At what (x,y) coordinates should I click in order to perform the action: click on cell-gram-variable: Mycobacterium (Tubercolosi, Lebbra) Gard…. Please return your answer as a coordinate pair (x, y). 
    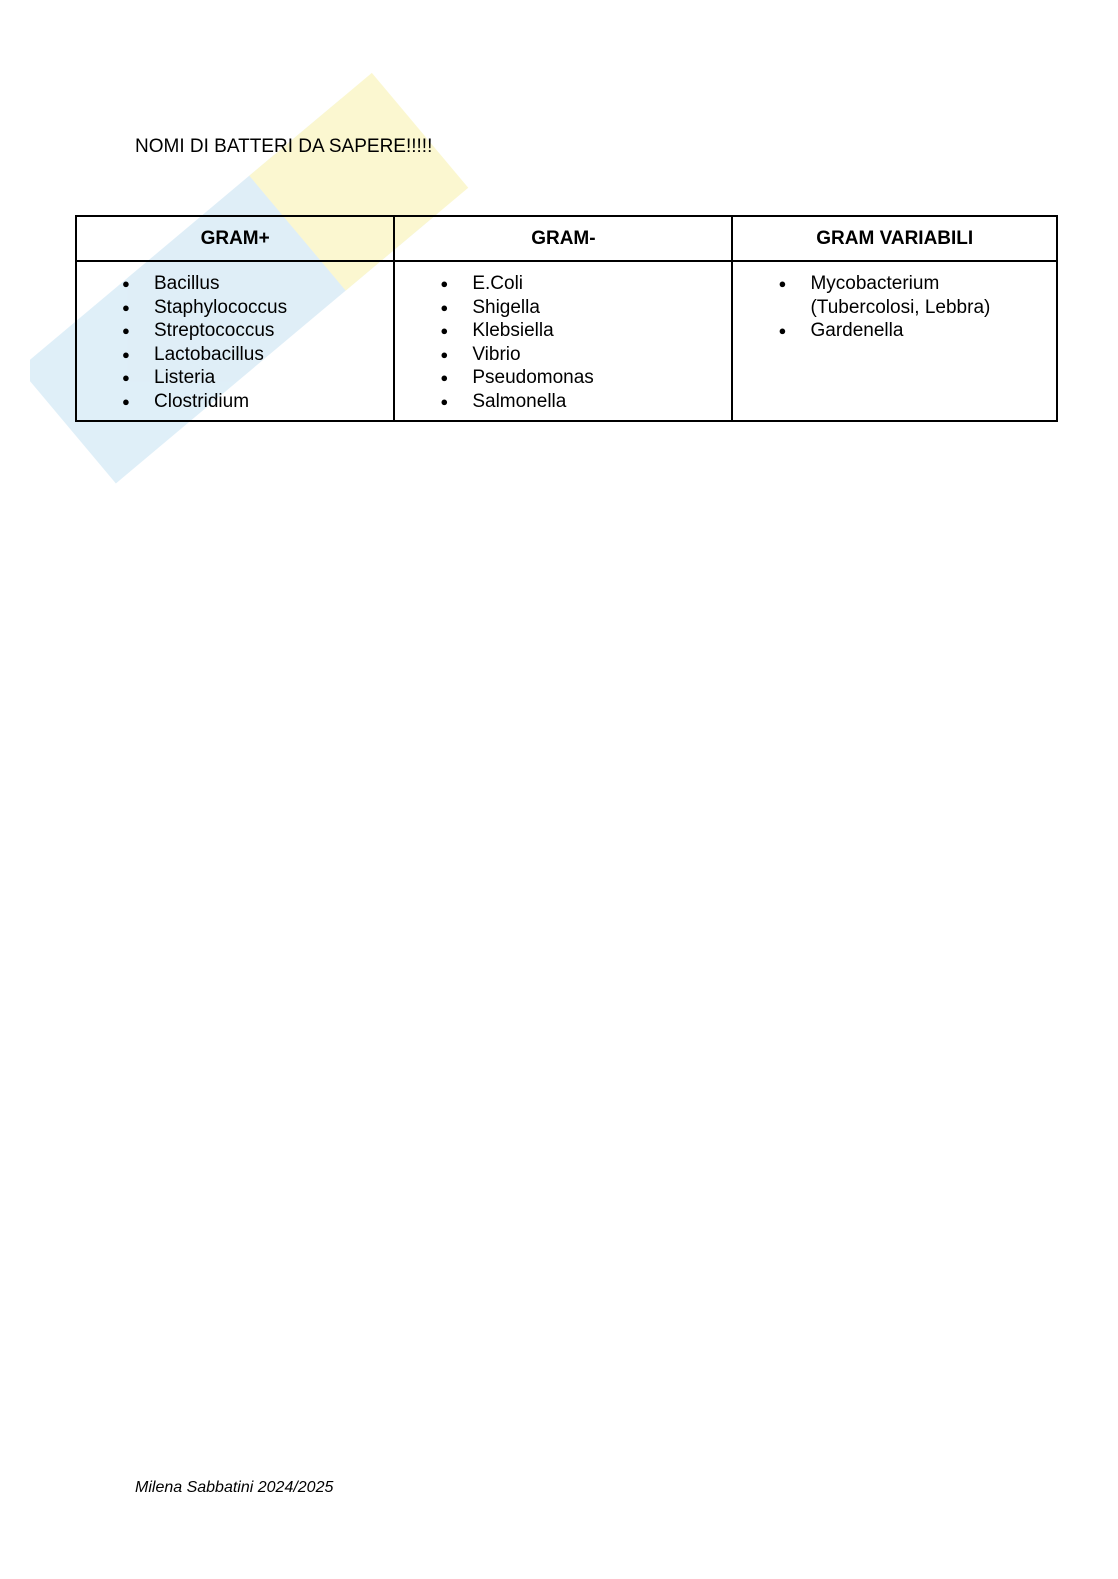
    Looking at the image, I should click on (894, 341).